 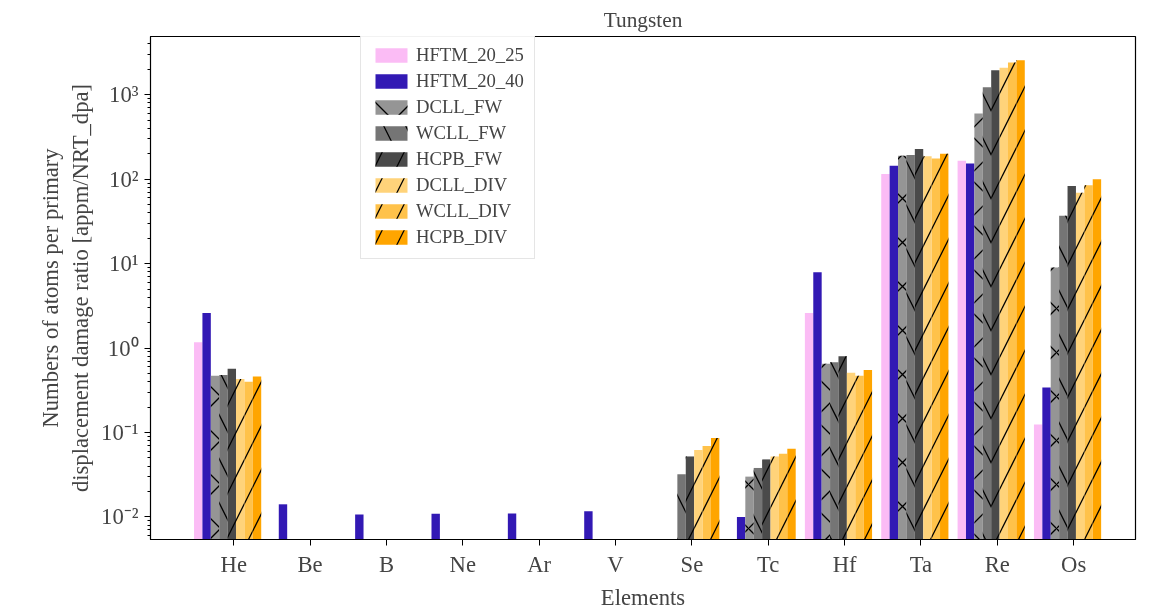 What do you see at coordinates (692, 564) in the screenshot?
I see `x-tick-label: Se` at bounding box center [692, 564].